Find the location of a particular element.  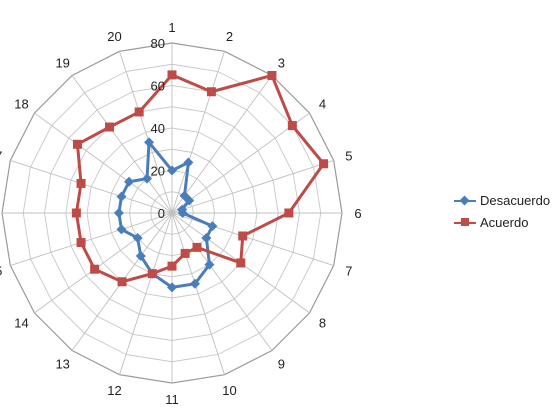

axis-label: 9 is located at coordinates (281, 363).